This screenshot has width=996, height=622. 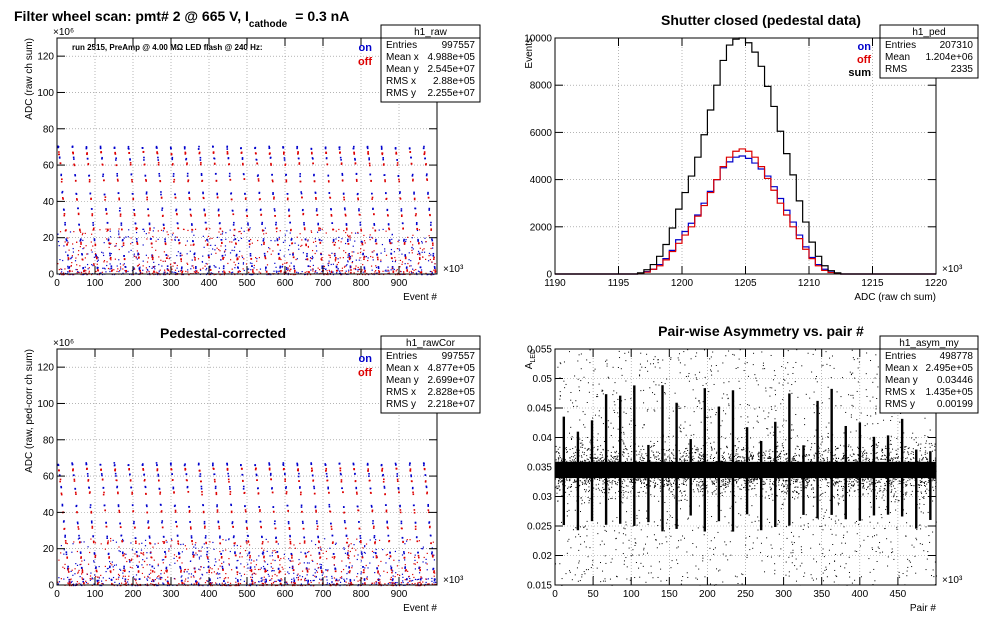 I want to click on y-axis-label: Events, so click(x=529, y=53).